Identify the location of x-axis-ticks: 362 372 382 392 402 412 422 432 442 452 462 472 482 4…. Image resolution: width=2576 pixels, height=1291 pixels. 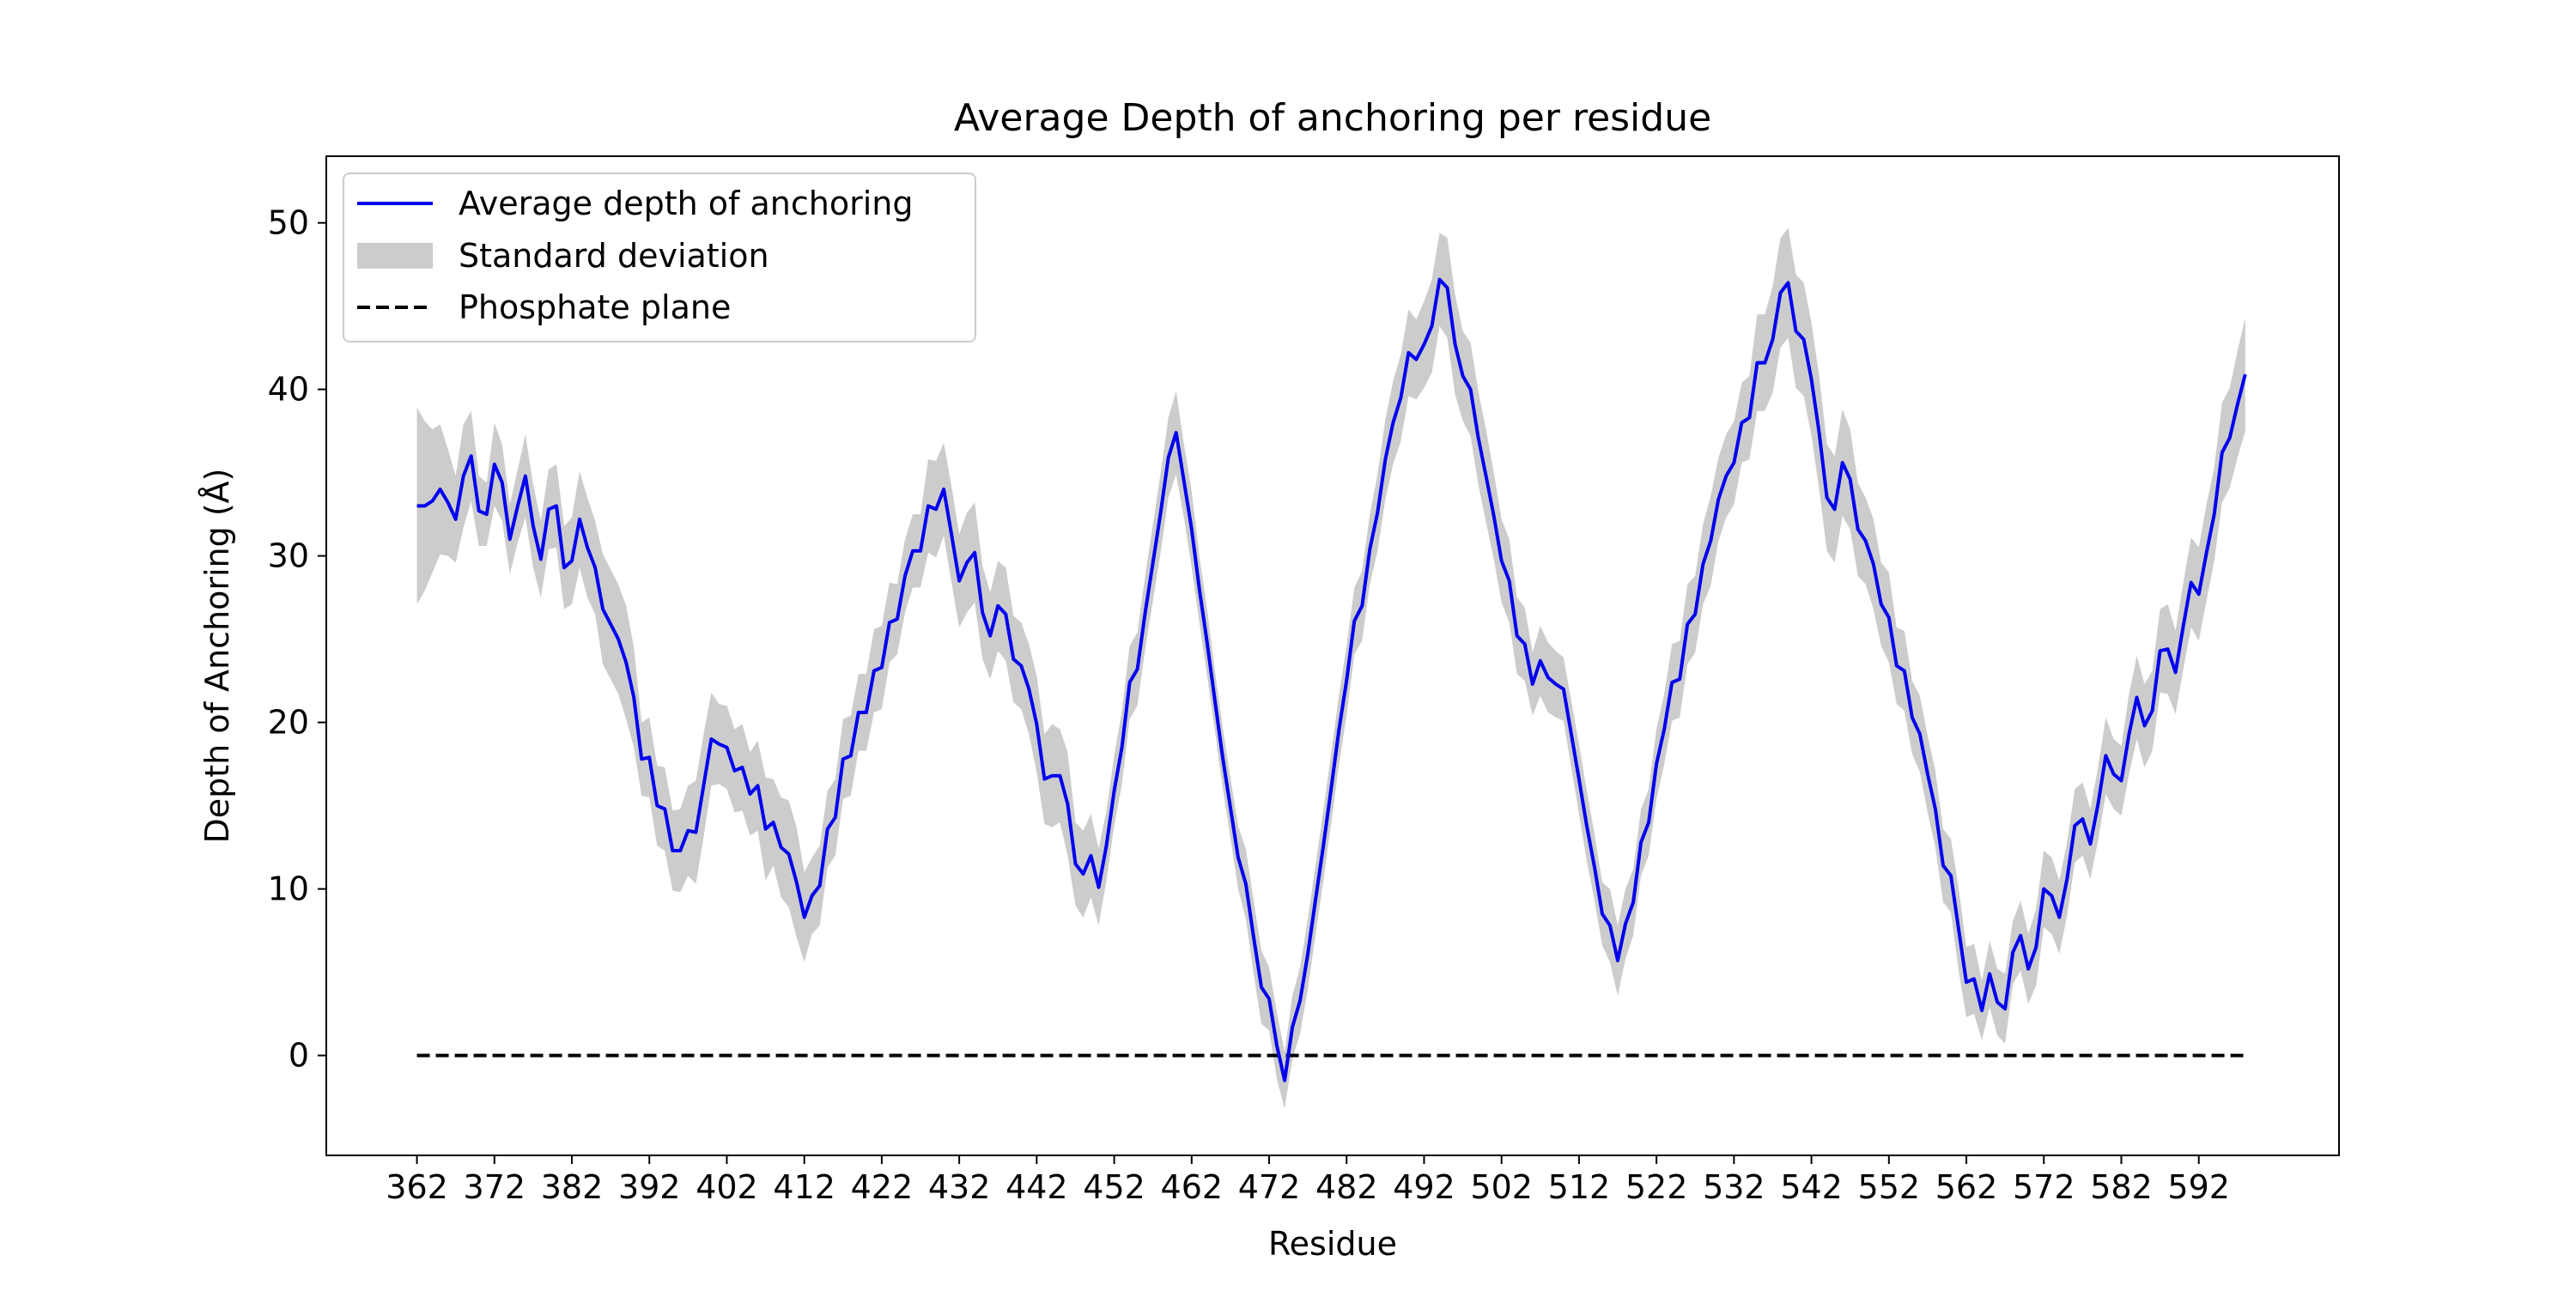
(1308, 1181).